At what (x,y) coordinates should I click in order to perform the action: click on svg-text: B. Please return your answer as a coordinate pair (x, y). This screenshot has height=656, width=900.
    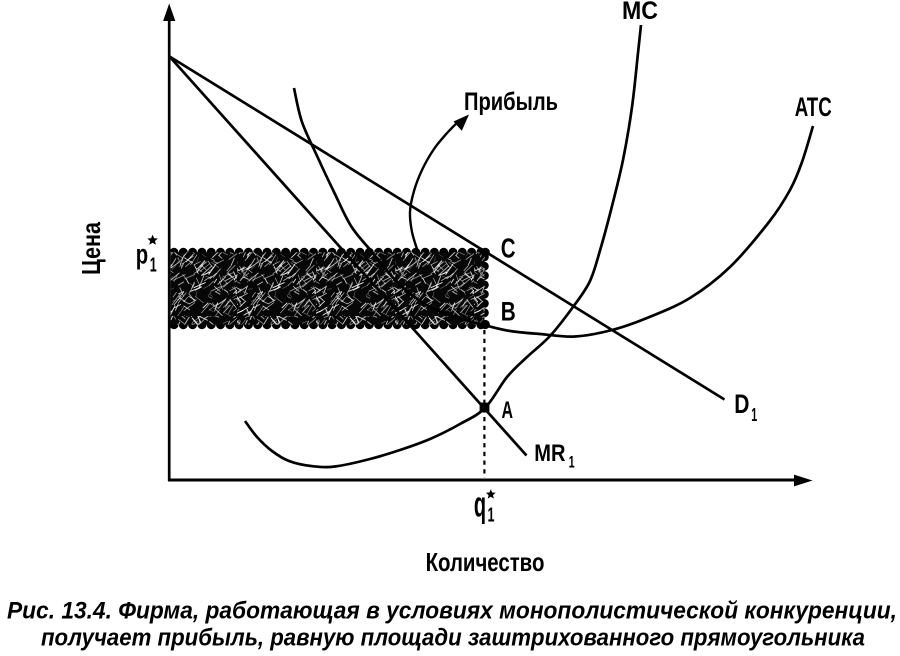
    Looking at the image, I should click on (508, 312).